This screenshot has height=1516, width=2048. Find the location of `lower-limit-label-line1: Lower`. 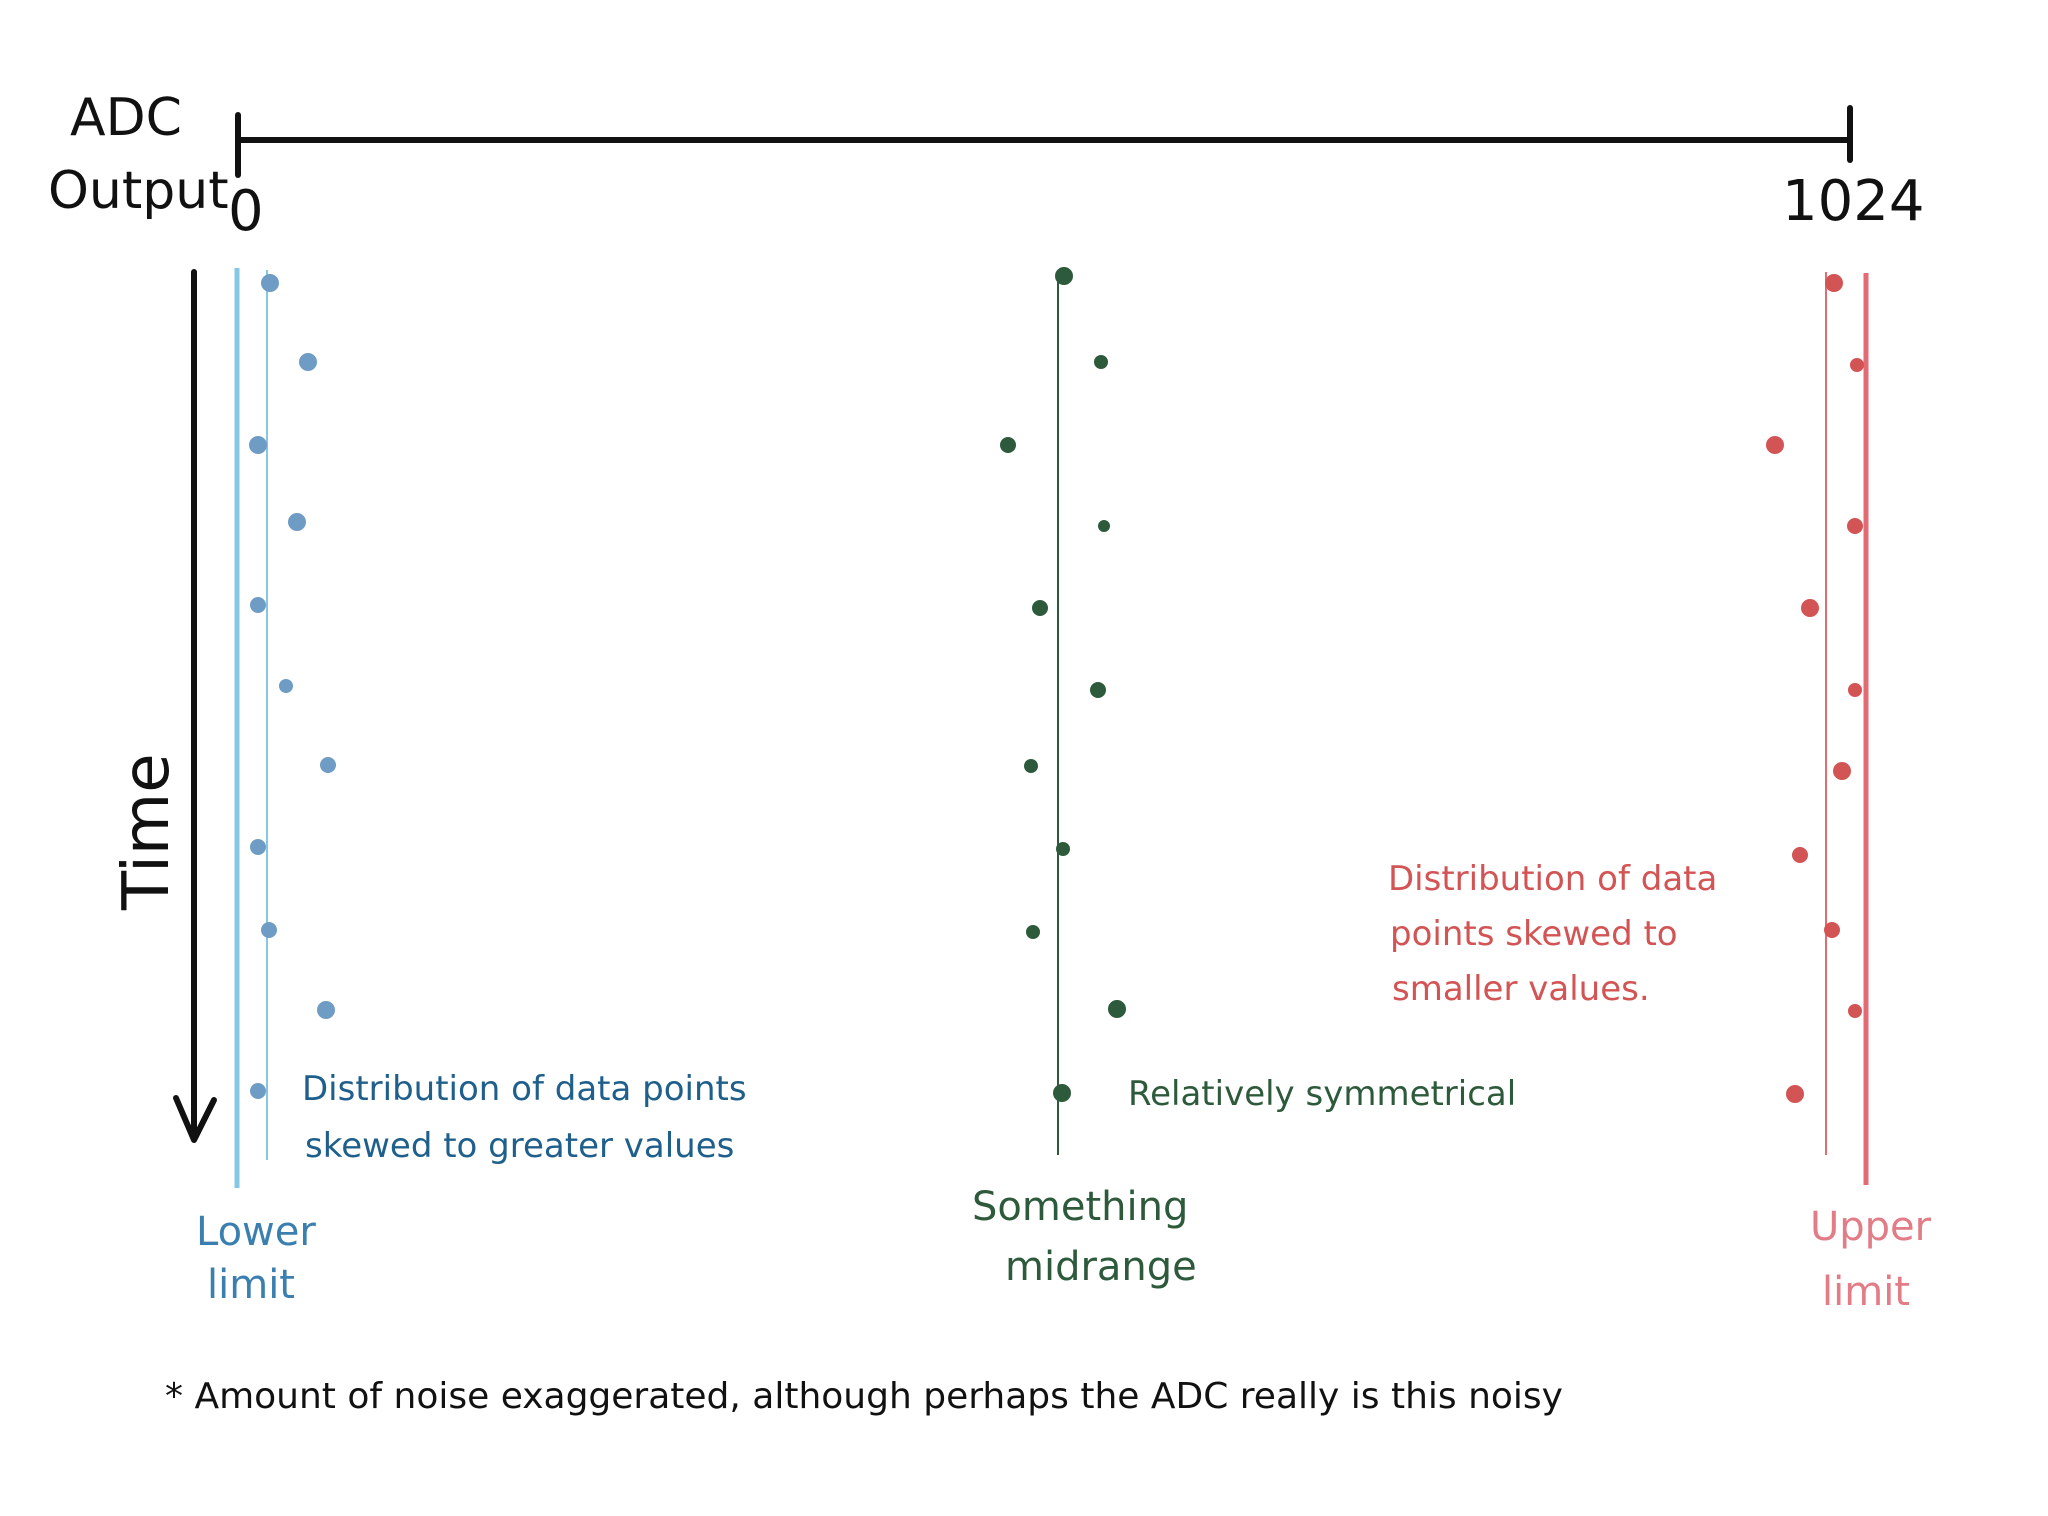

lower-limit-label-line1: Lower is located at coordinates (256, 1232).